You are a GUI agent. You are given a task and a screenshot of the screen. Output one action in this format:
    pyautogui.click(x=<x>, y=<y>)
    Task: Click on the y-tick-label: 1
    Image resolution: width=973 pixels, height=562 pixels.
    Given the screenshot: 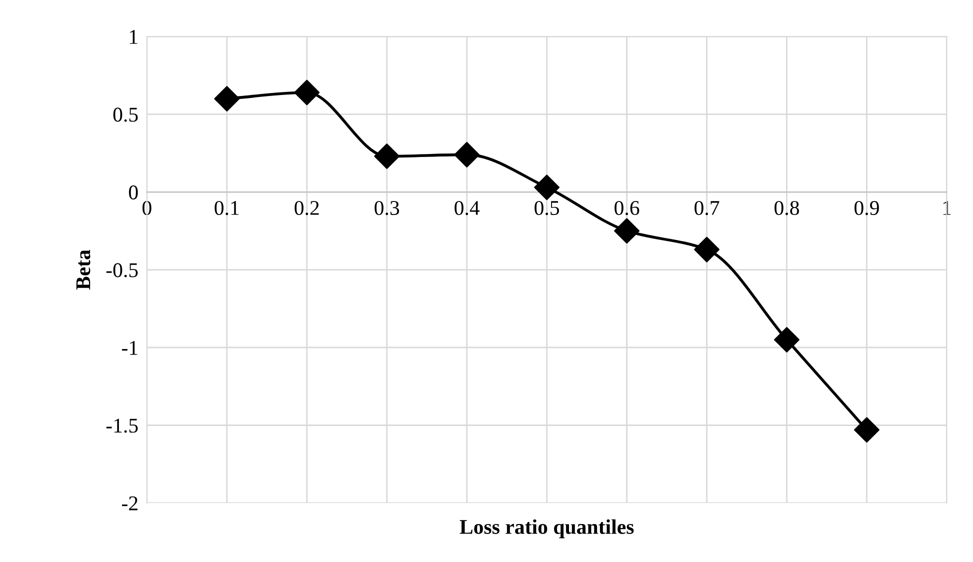 What is the action you would take?
    pyautogui.click(x=134, y=37)
    